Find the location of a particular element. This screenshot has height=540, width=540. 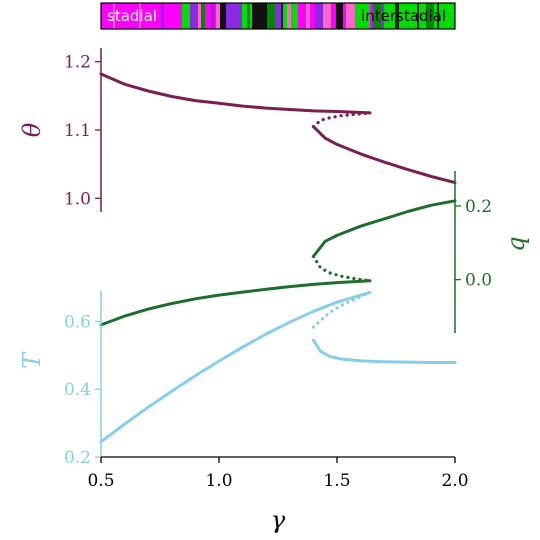

x-tick-label-2: 1.5 is located at coordinates (336, 481).